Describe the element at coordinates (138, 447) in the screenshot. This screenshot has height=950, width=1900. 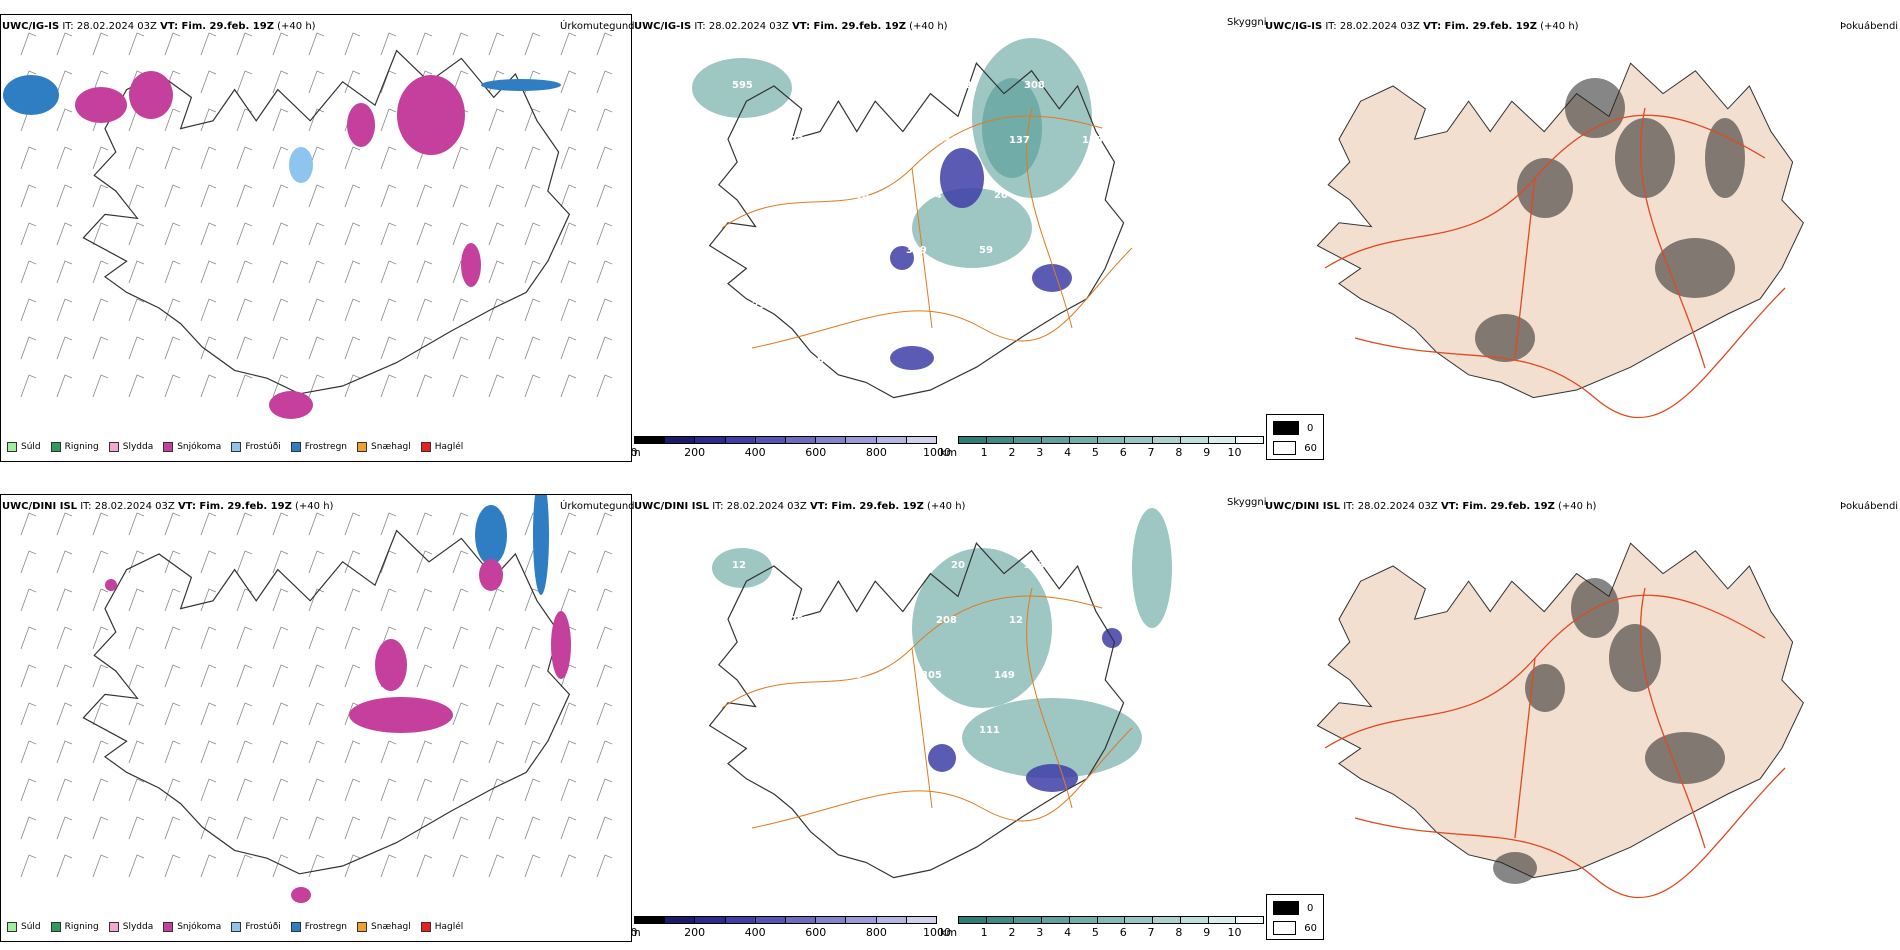
I see `legend-label: Slydda` at that location.